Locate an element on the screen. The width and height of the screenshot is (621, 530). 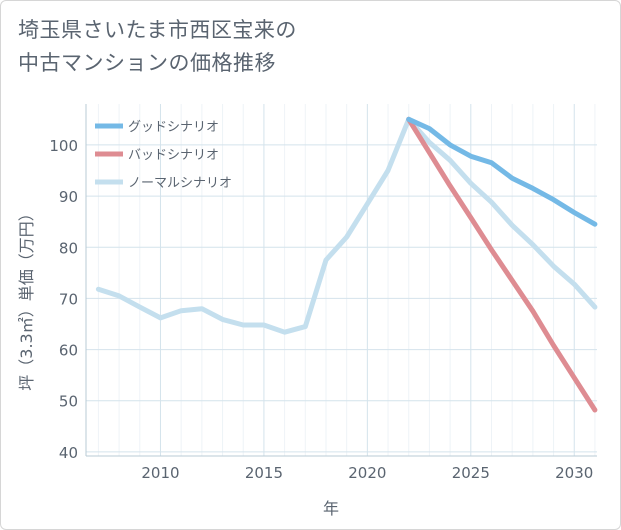
y-tick-label: 80 is located at coordinates (68, 248).